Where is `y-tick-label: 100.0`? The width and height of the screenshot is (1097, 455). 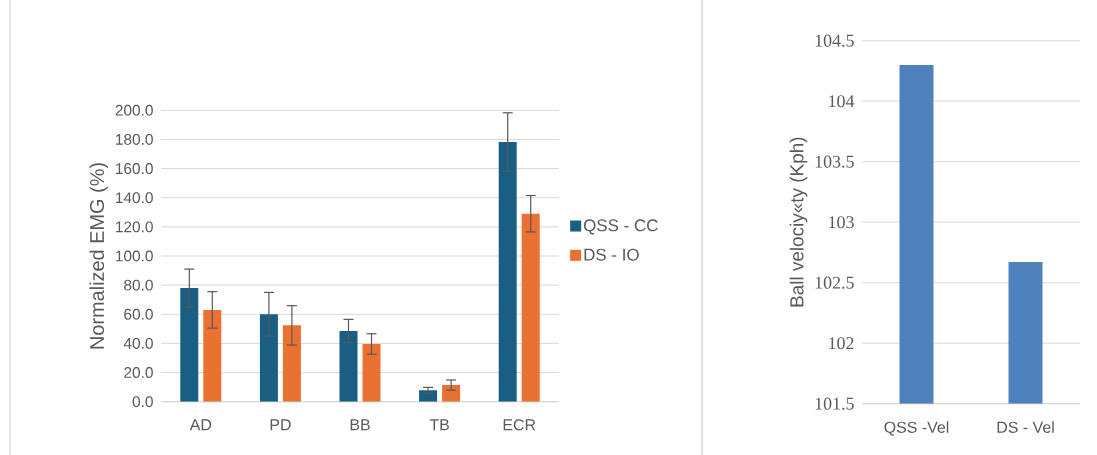
y-tick-label: 100.0 is located at coordinates (134, 256).